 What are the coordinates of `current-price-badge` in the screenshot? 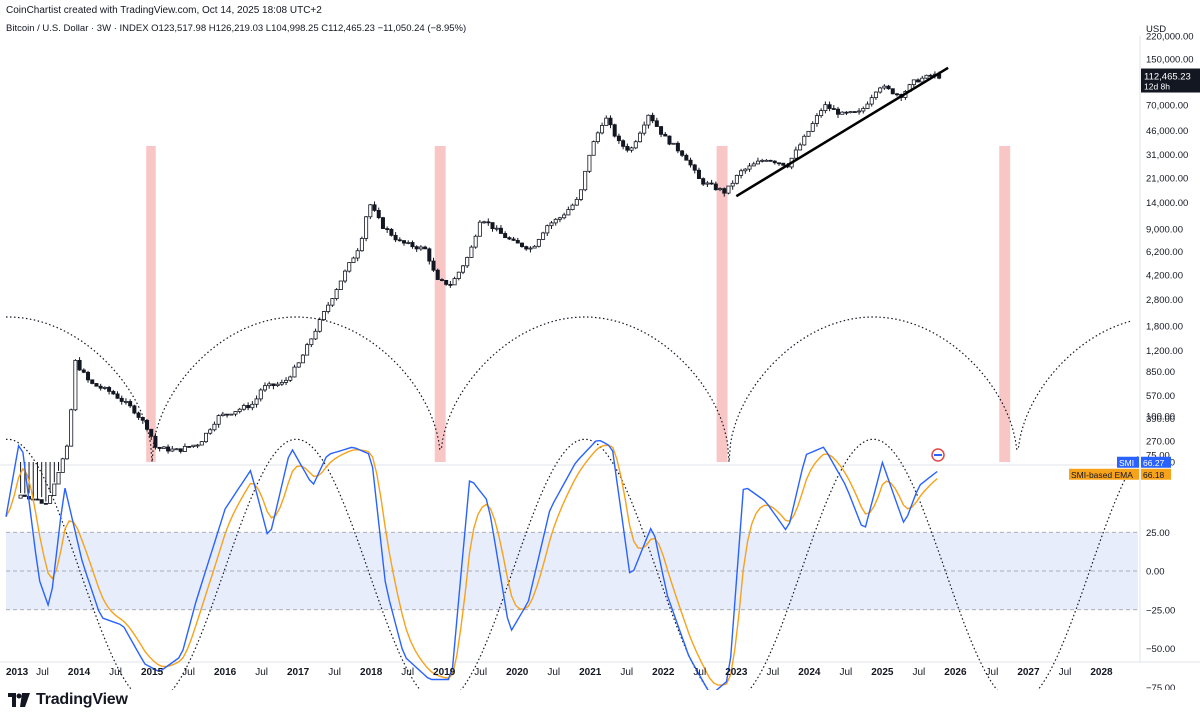 It's located at (1170, 80).